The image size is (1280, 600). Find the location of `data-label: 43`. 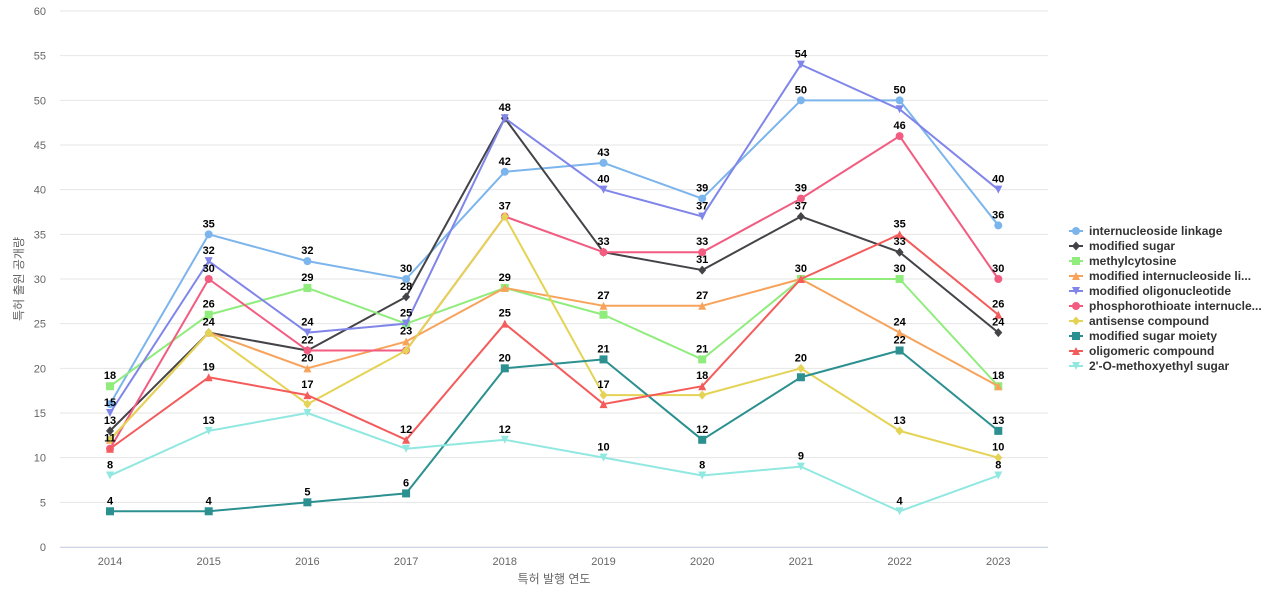

data-label: 43 is located at coordinates (603, 153).